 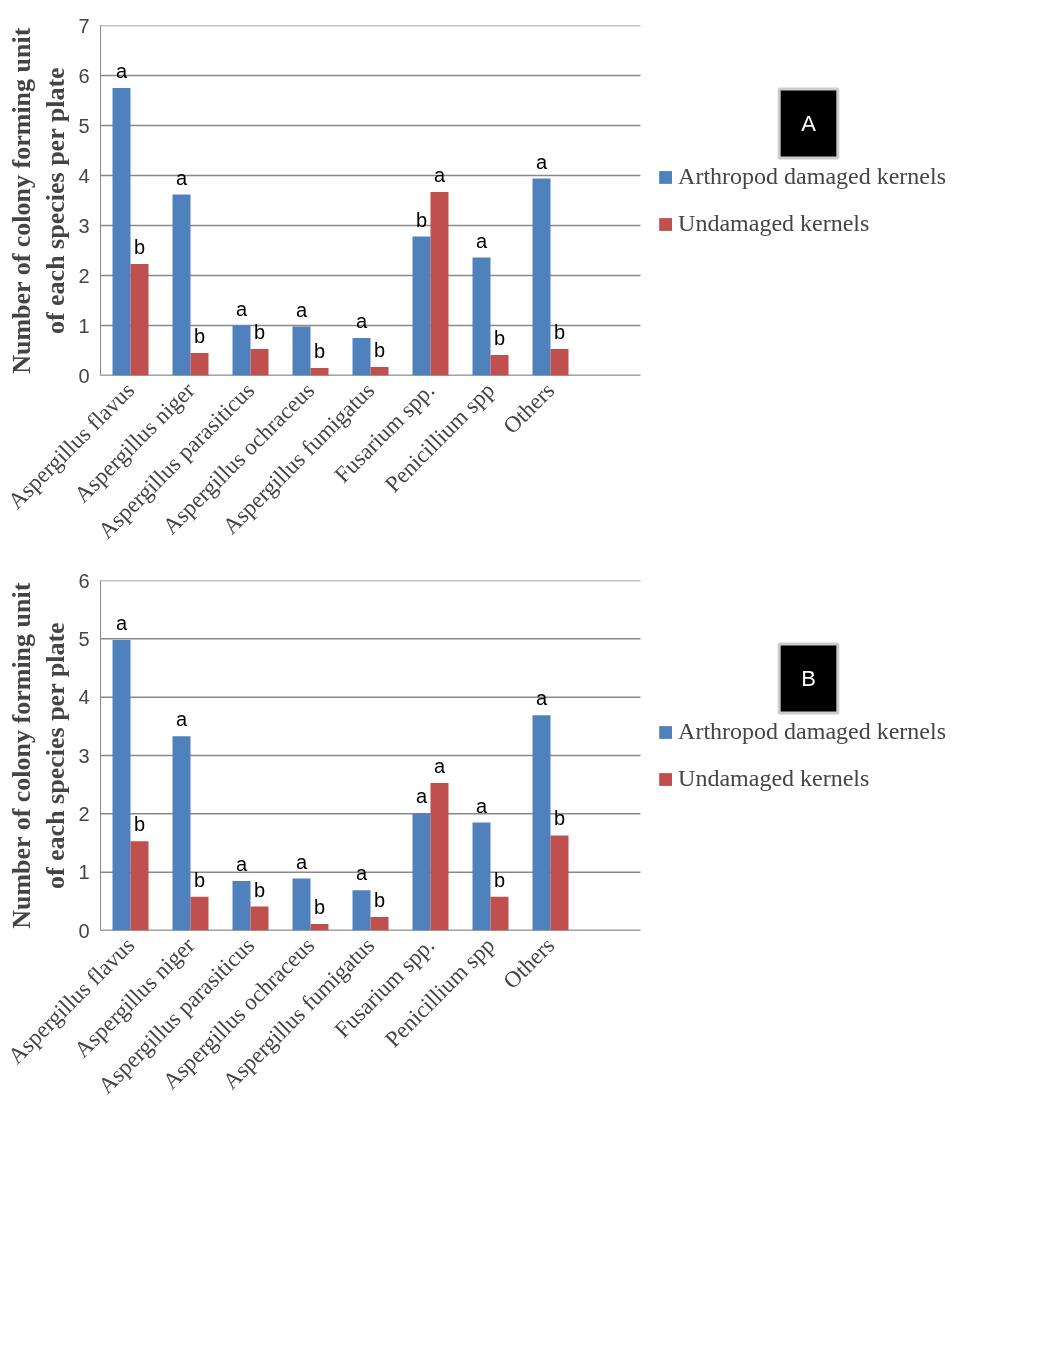 I want to click on y-tick-label: 7, so click(x=84, y=25).